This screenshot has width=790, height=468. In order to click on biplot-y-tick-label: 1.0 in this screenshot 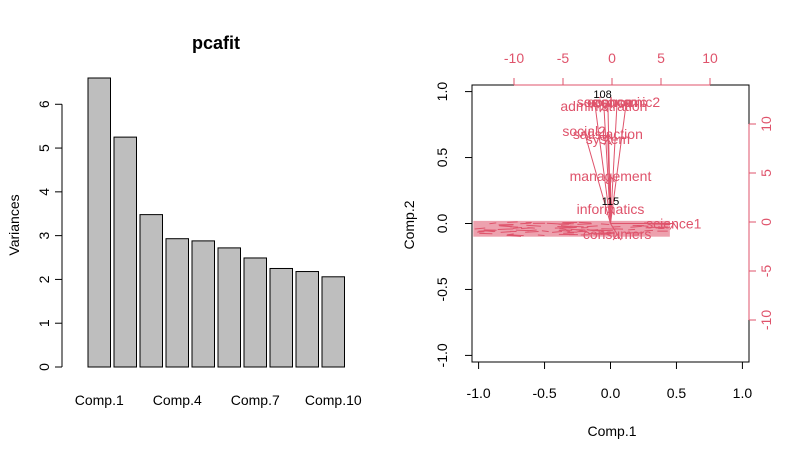, I will do `click(442, 92)`.